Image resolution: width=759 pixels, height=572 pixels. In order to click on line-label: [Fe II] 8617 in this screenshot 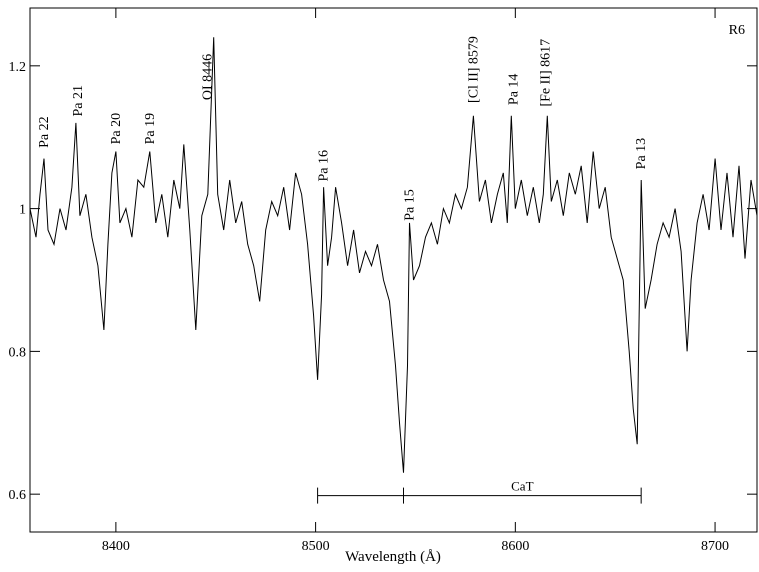, I will do `click(545, 73)`.